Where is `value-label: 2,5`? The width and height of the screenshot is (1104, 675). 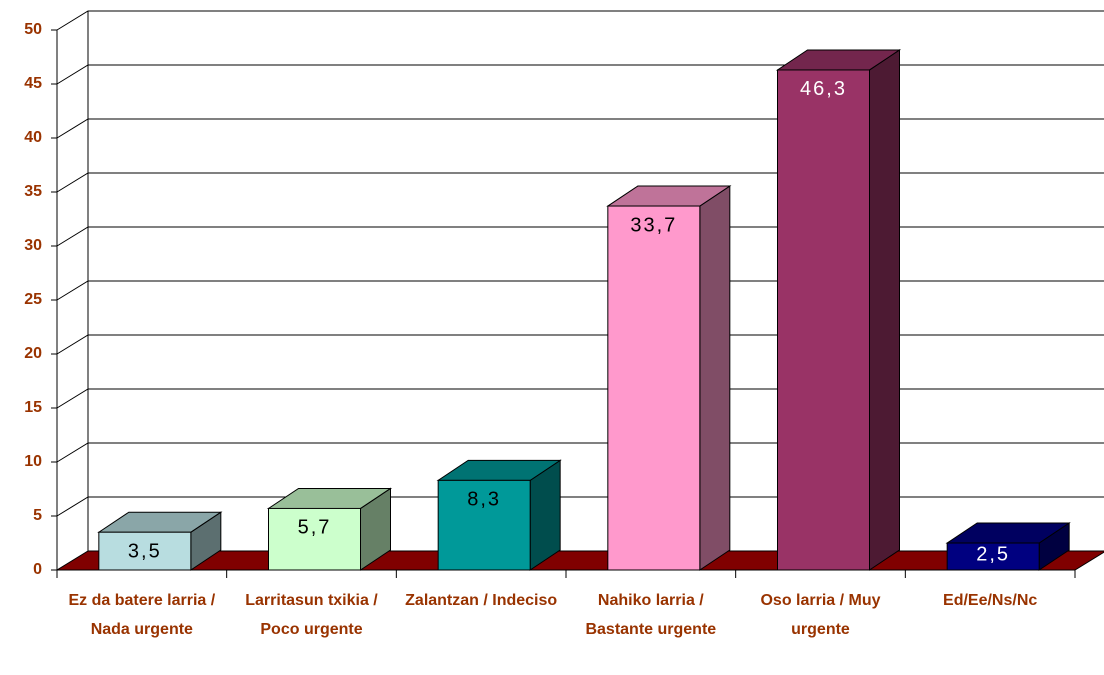
value-label: 2,5 is located at coordinates (993, 554).